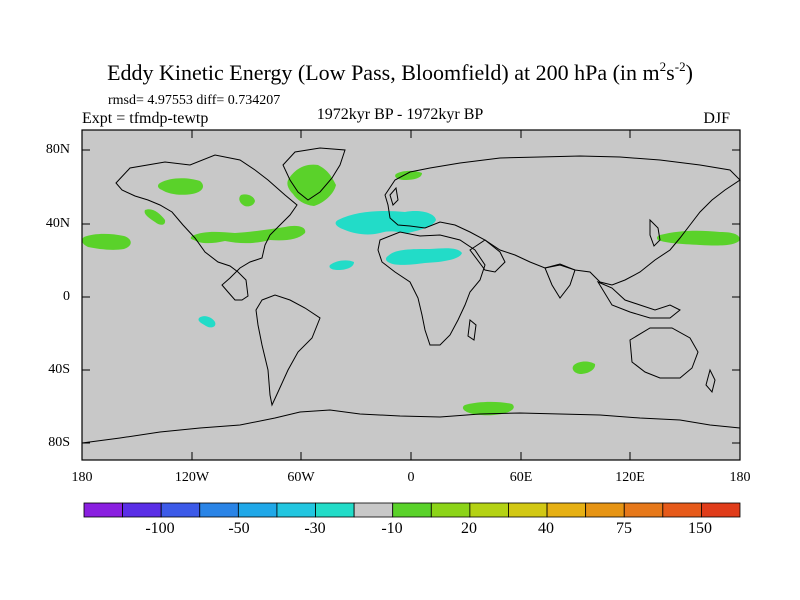 The height and width of the screenshot is (600, 800). What do you see at coordinates (66, 296) in the screenshot?
I see `y-tick-label: 0` at bounding box center [66, 296].